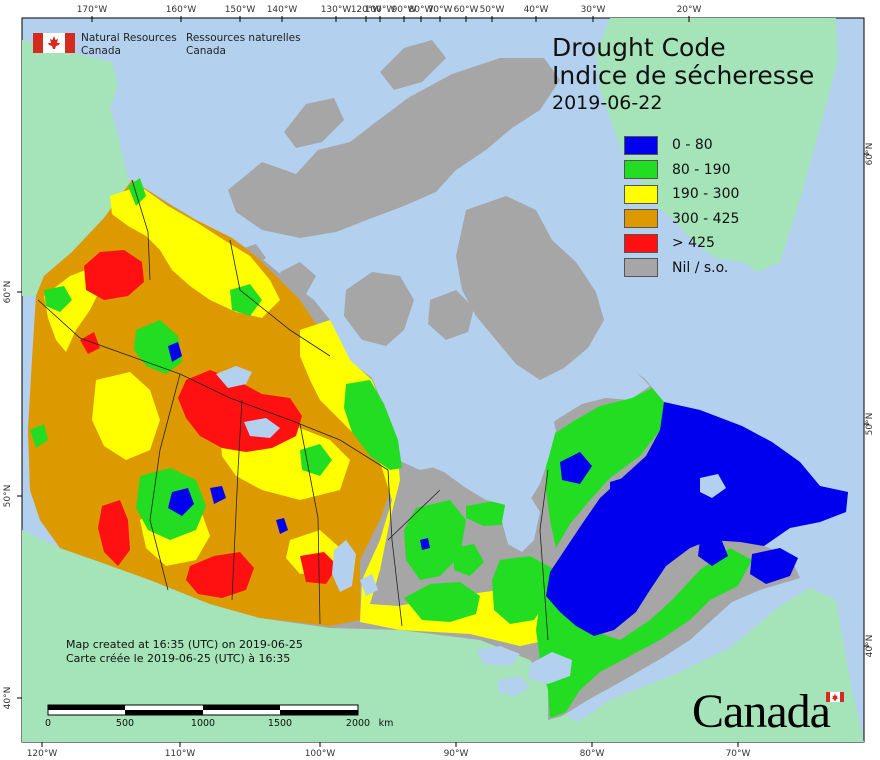  I want to click on top-tick-label: 140°W, so click(282, 10).